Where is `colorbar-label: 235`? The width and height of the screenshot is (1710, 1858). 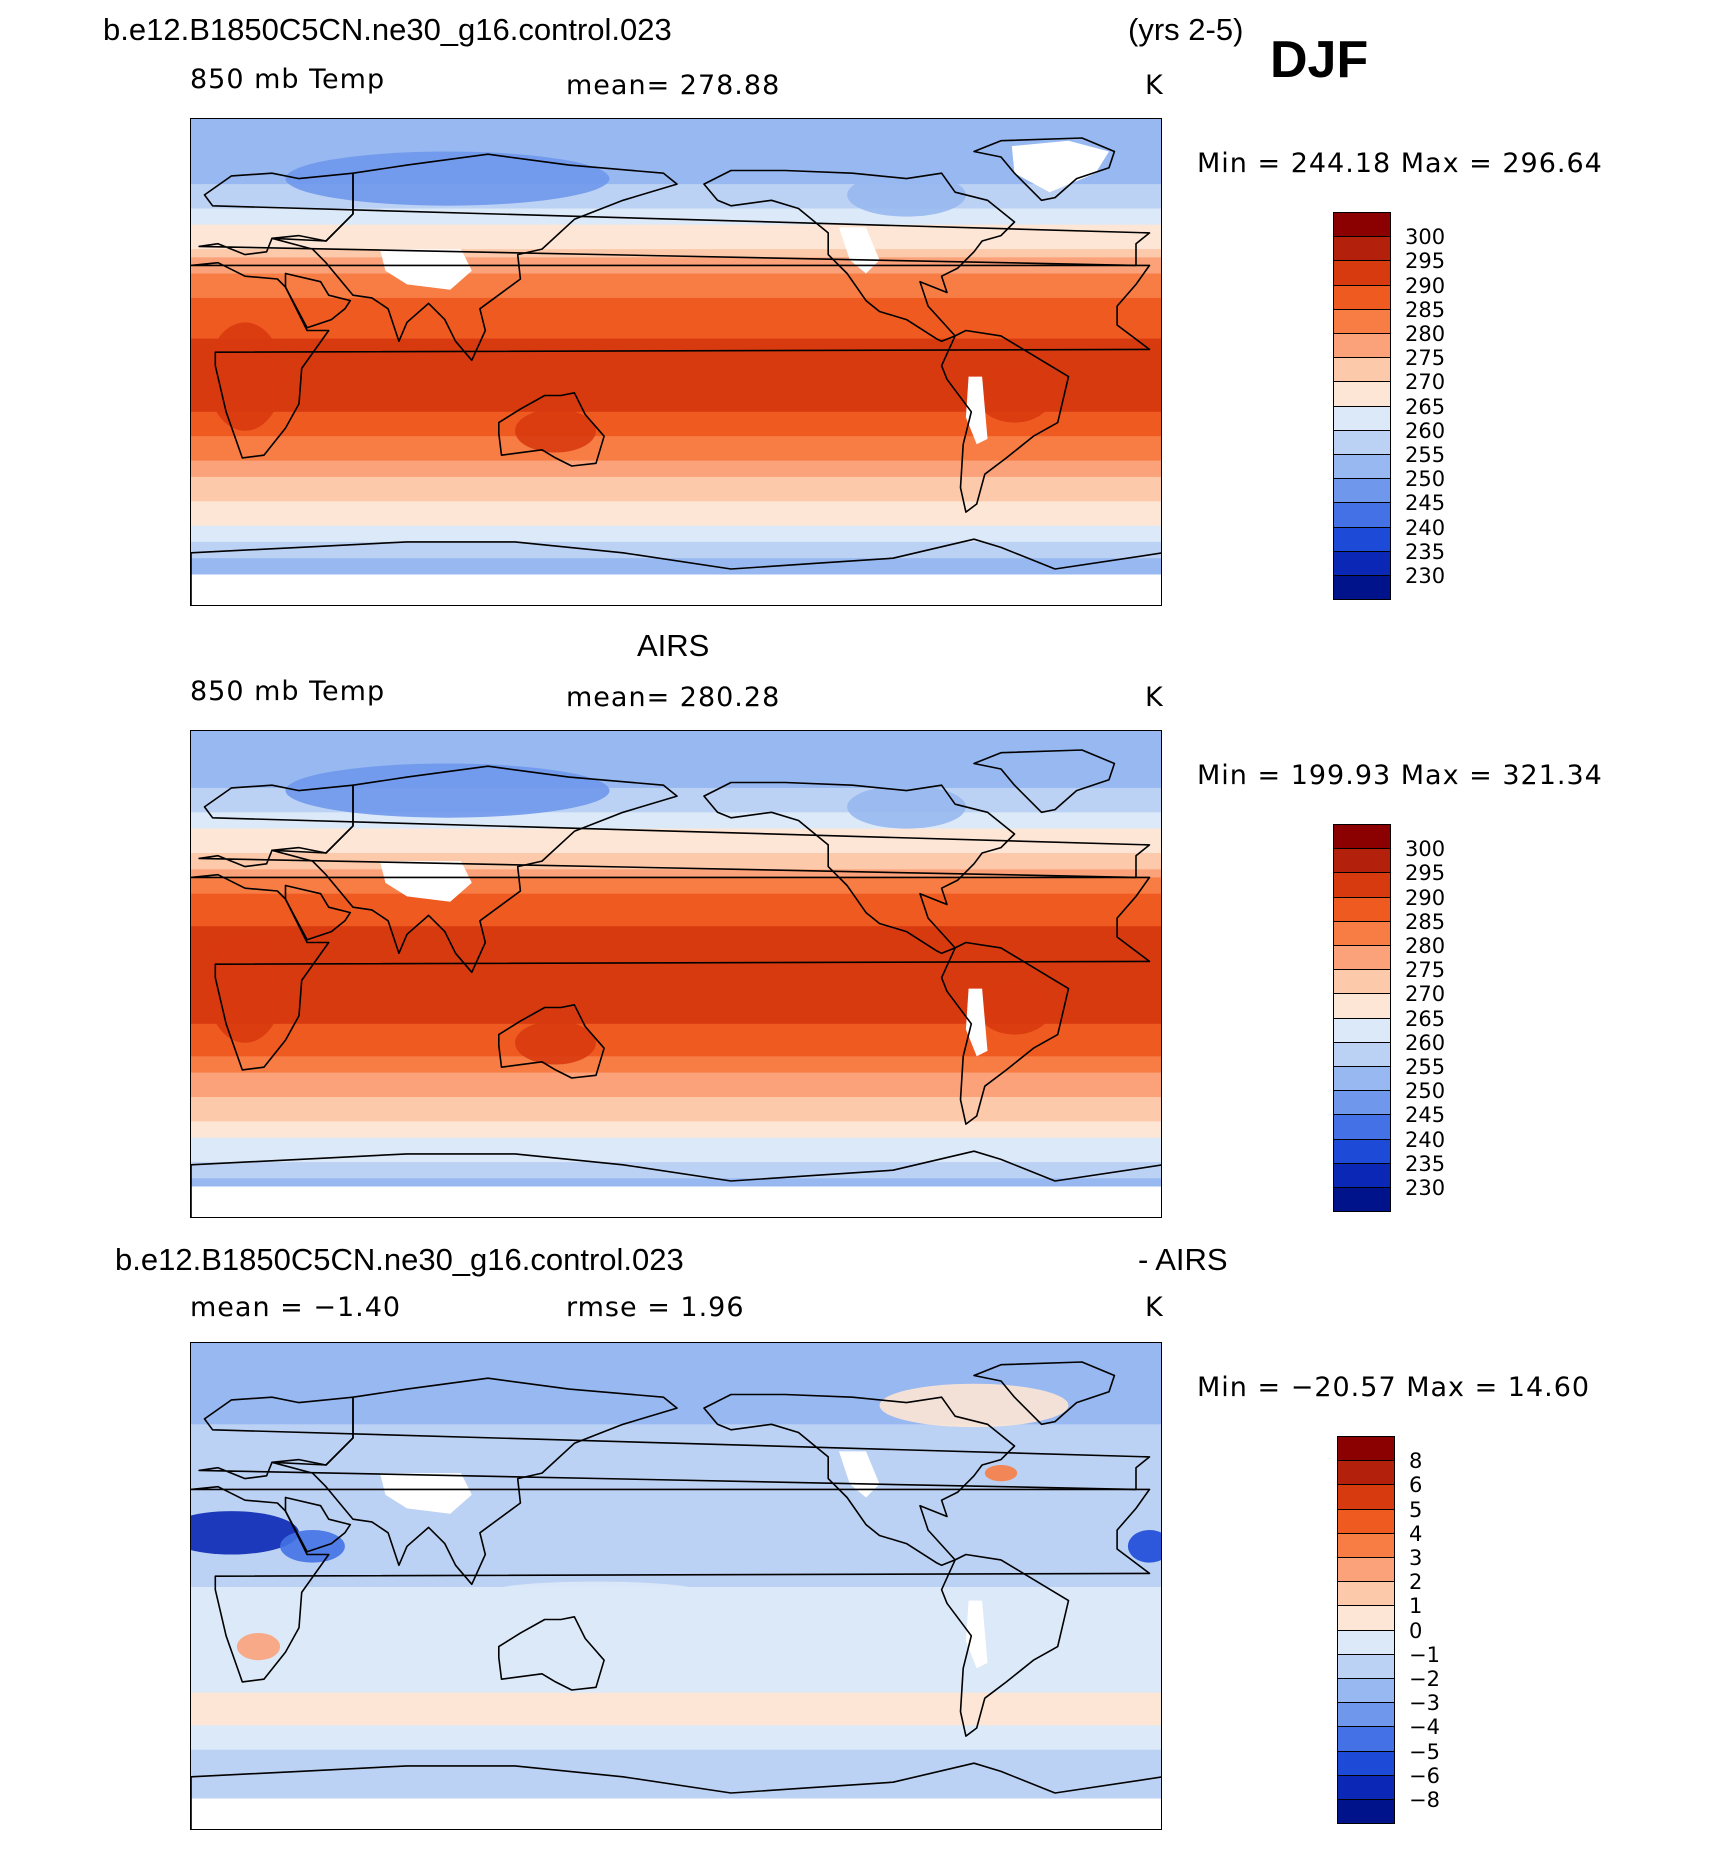 colorbar-label: 235 is located at coordinates (1425, 1163).